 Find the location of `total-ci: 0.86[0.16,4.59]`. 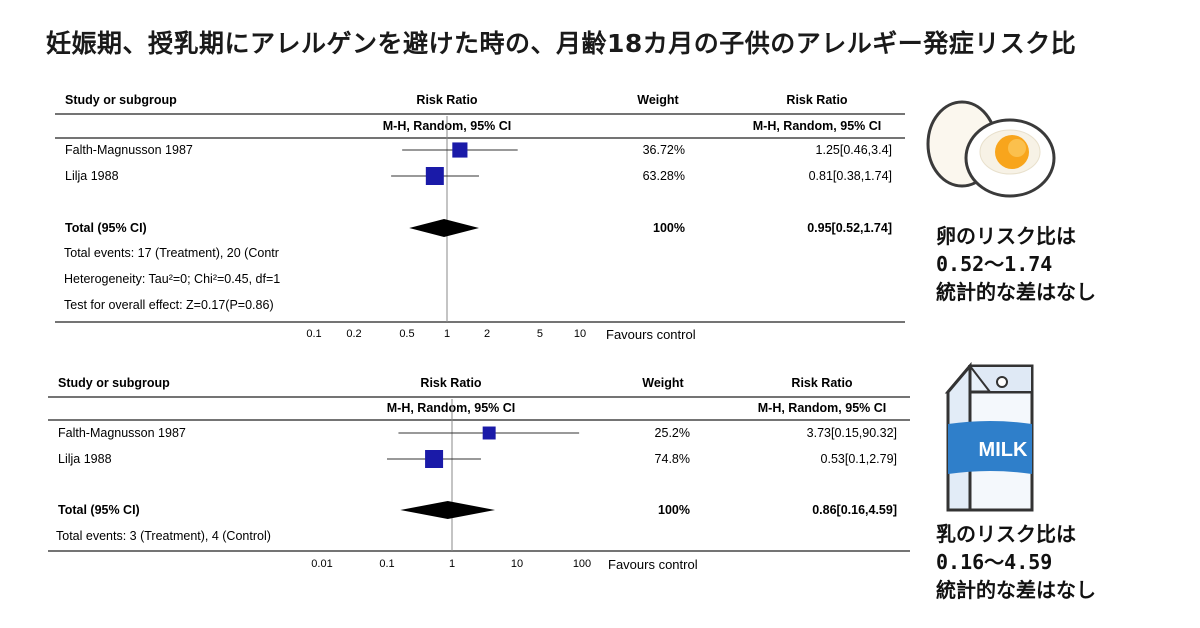

total-ci: 0.86[0.16,4.59] is located at coordinates (854, 510).